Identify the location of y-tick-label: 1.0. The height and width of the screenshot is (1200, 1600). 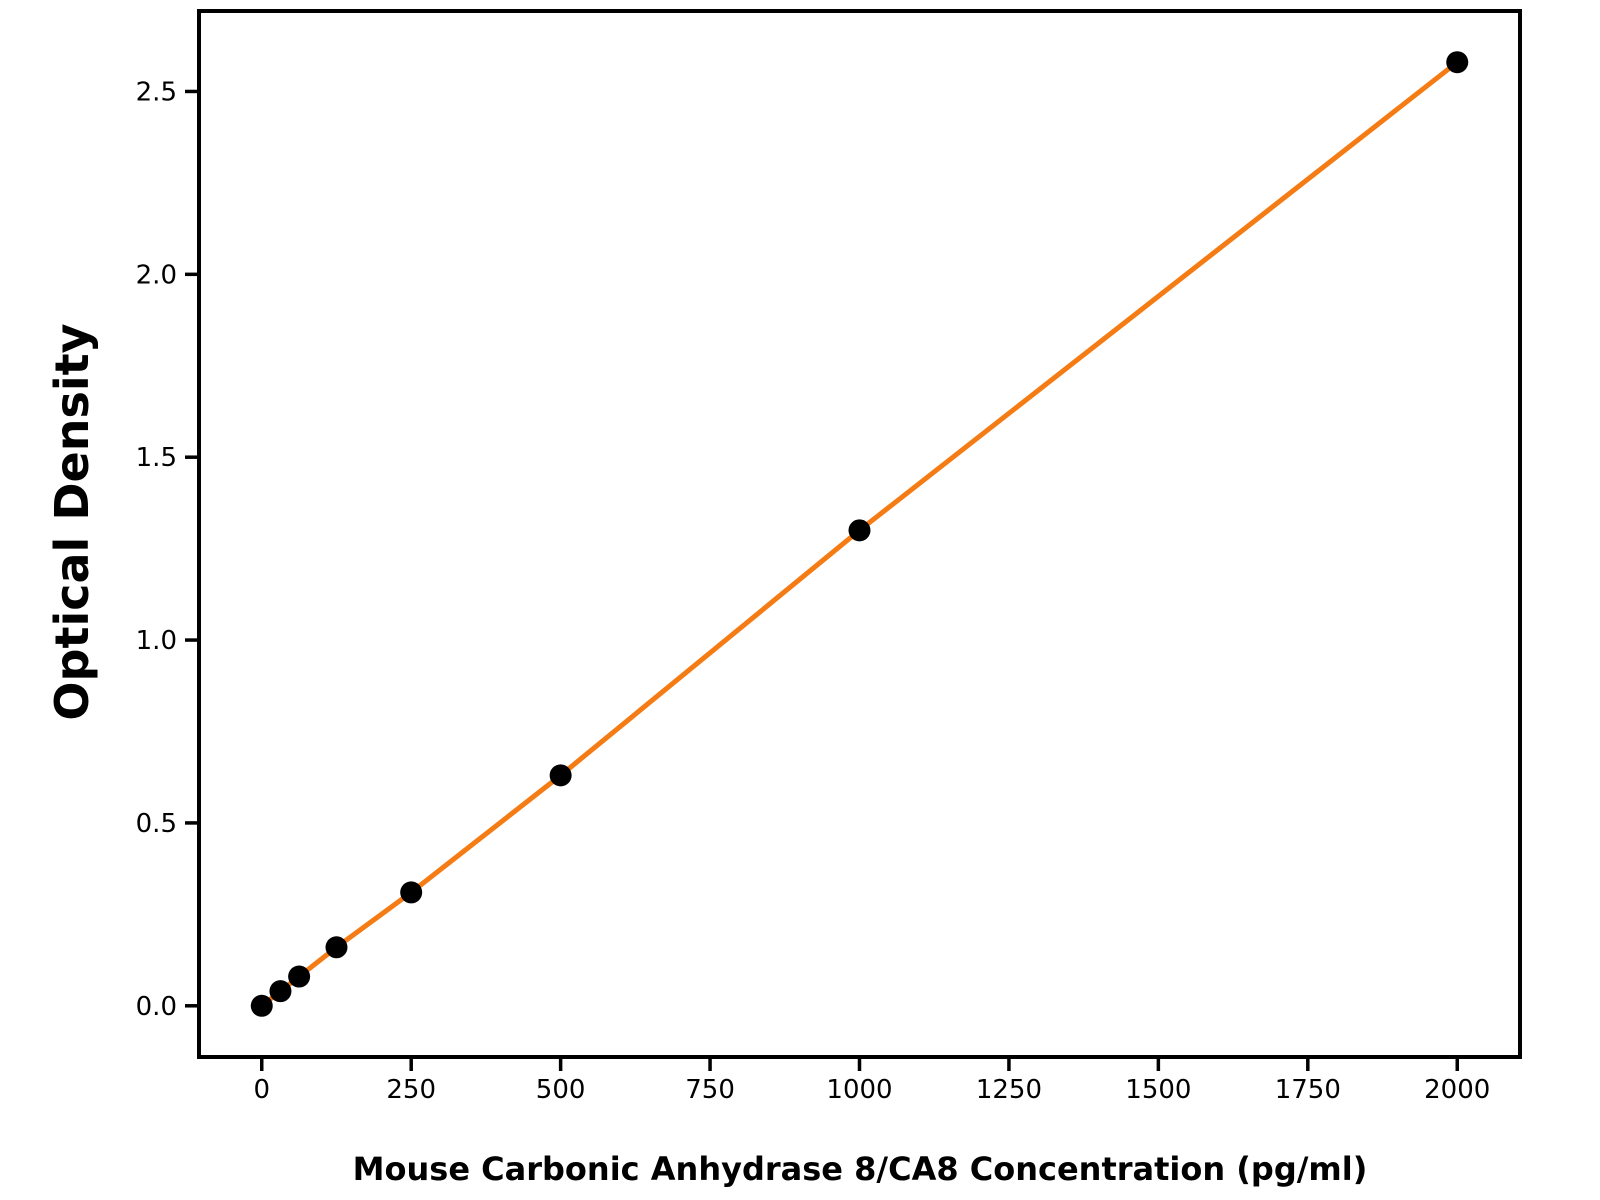
(156, 641).